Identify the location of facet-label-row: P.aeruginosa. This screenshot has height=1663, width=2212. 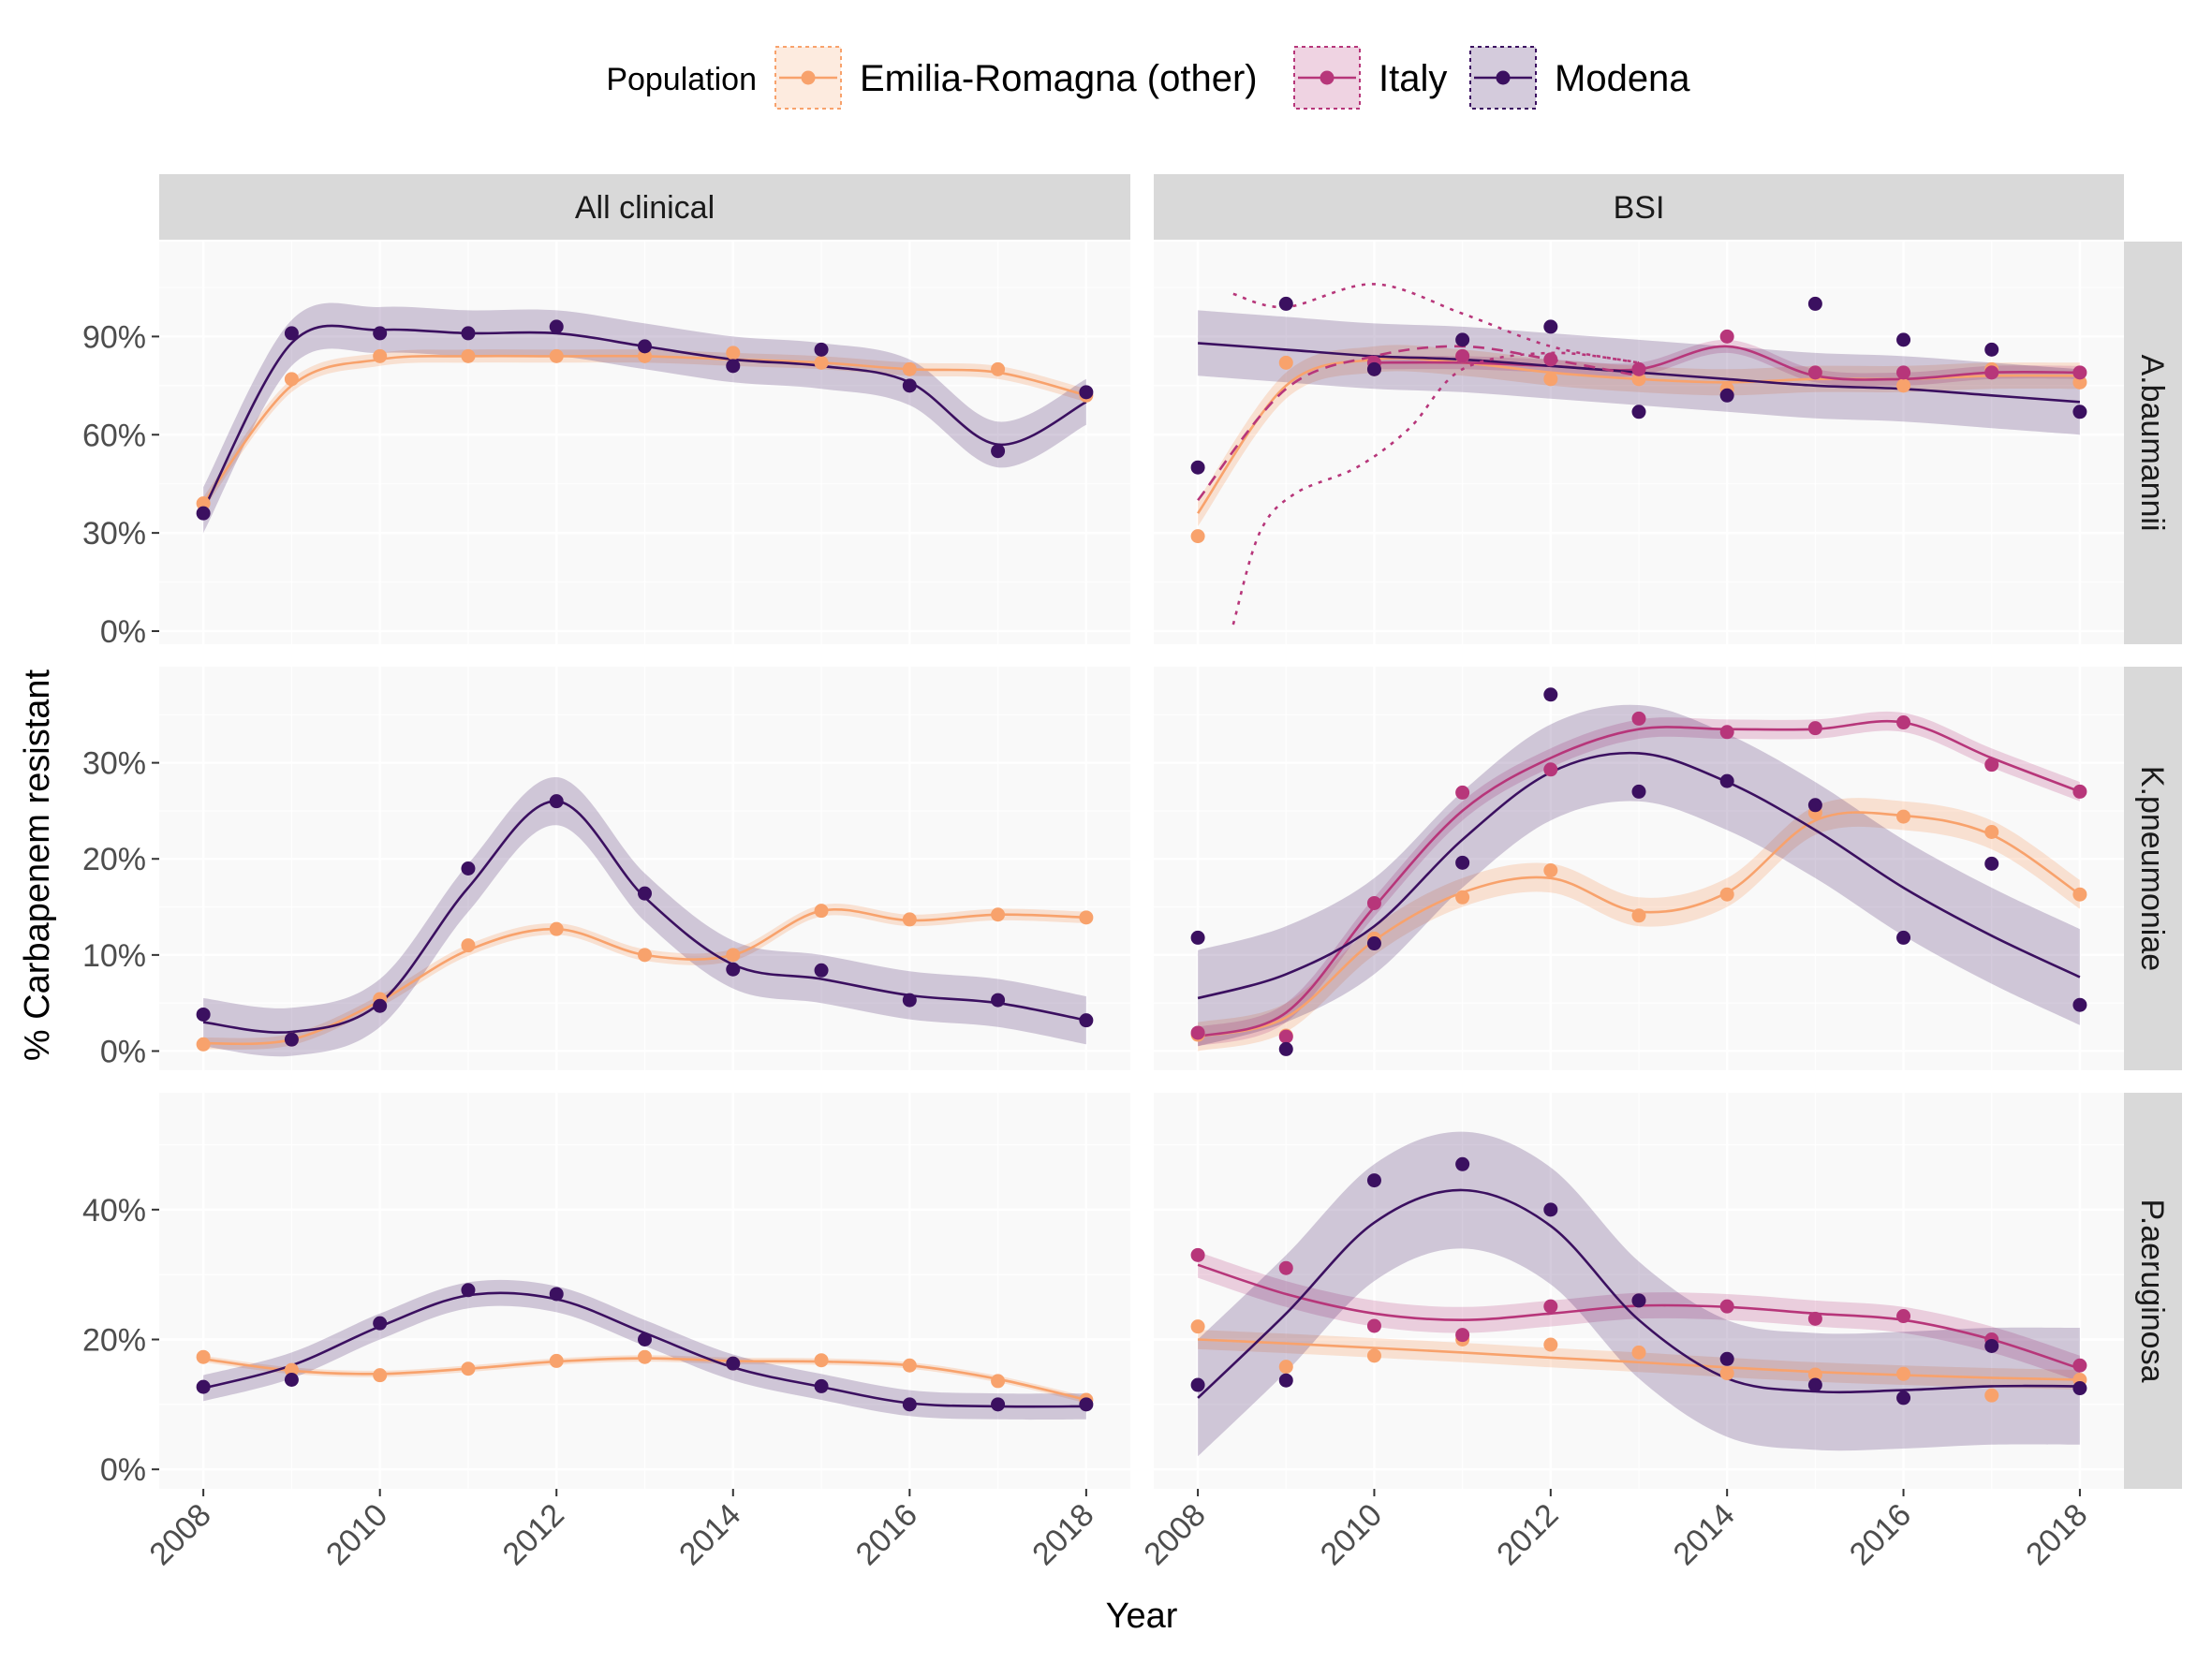
(2152, 1291).